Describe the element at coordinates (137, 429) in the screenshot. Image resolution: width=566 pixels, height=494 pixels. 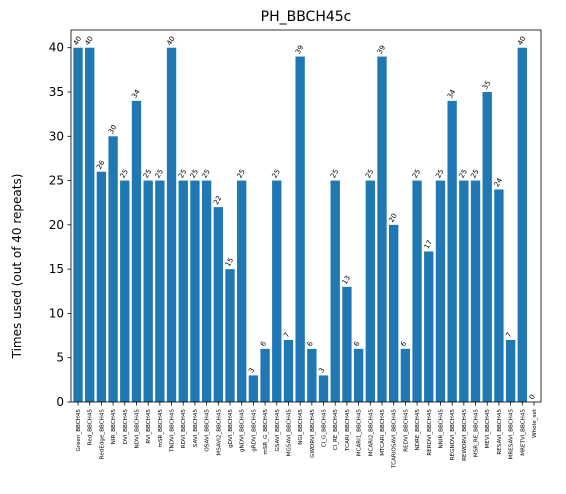
I see `x-tick-label: NDVI_BBCH45` at that location.